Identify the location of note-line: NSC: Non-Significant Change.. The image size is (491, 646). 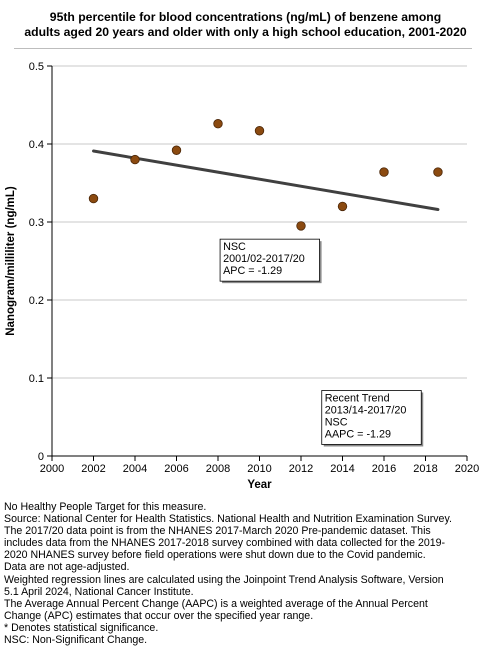
(76, 640).